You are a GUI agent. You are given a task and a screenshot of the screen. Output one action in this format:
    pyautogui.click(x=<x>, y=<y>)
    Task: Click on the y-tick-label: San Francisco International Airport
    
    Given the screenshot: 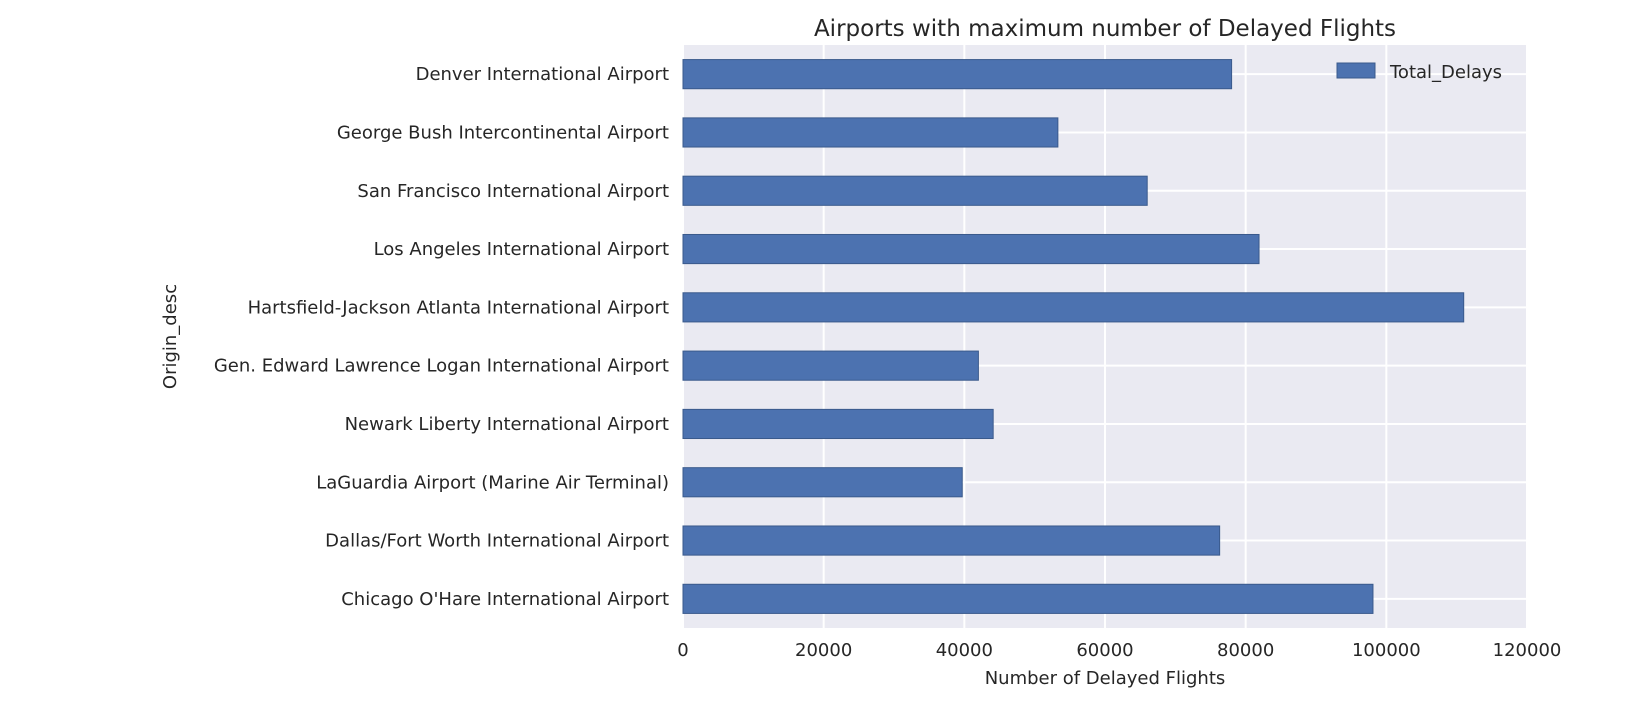 What is the action you would take?
    pyautogui.click(x=513, y=191)
    